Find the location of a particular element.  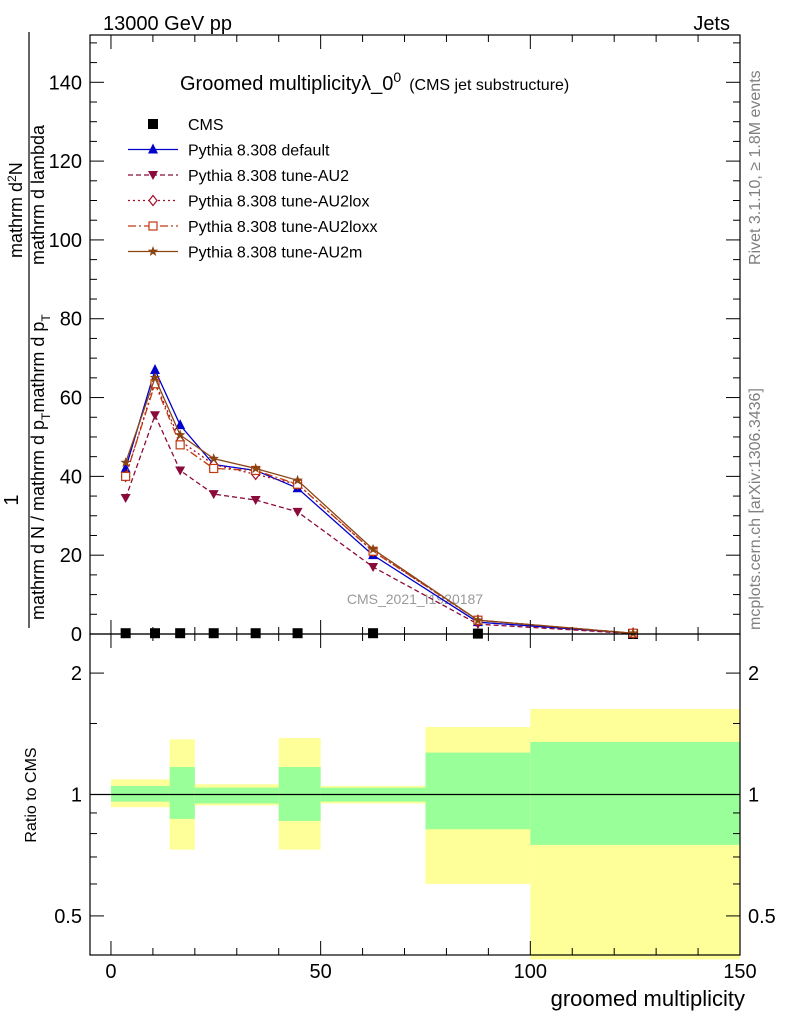

y-tick-label-6: 120 is located at coordinates (65, 162).